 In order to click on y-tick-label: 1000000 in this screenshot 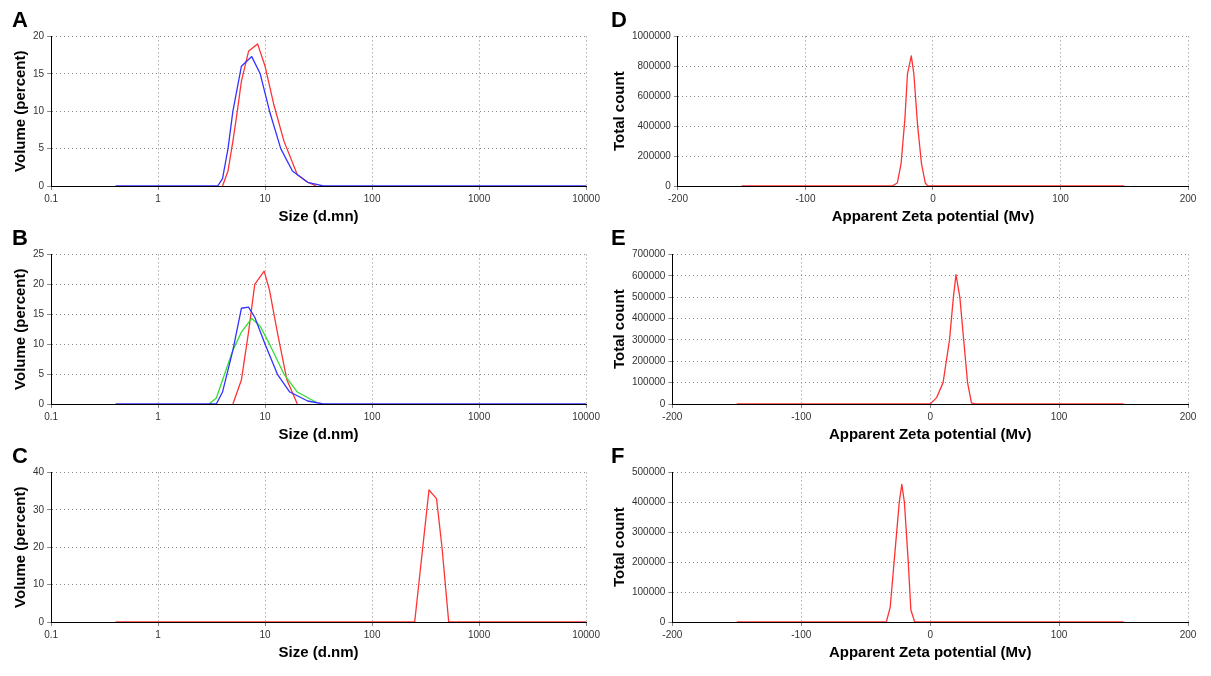, I will do `click(651, 36)`.